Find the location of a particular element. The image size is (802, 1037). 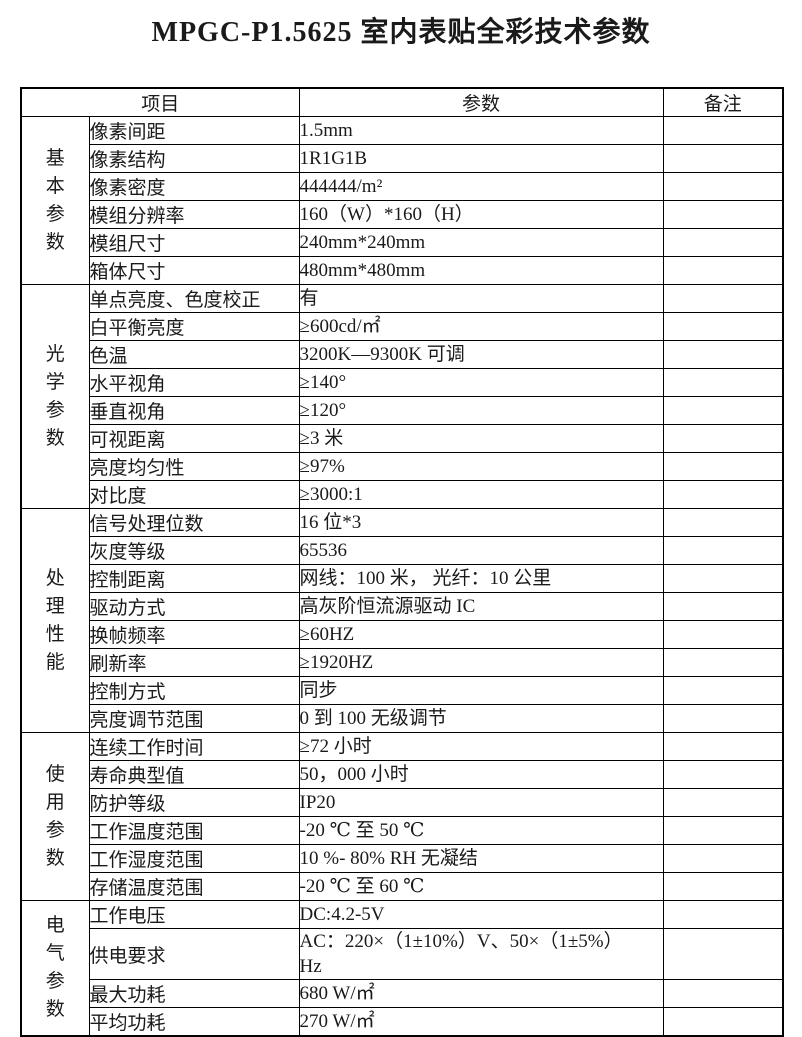

header-item: 项目 is located at coordinates (160, 102).